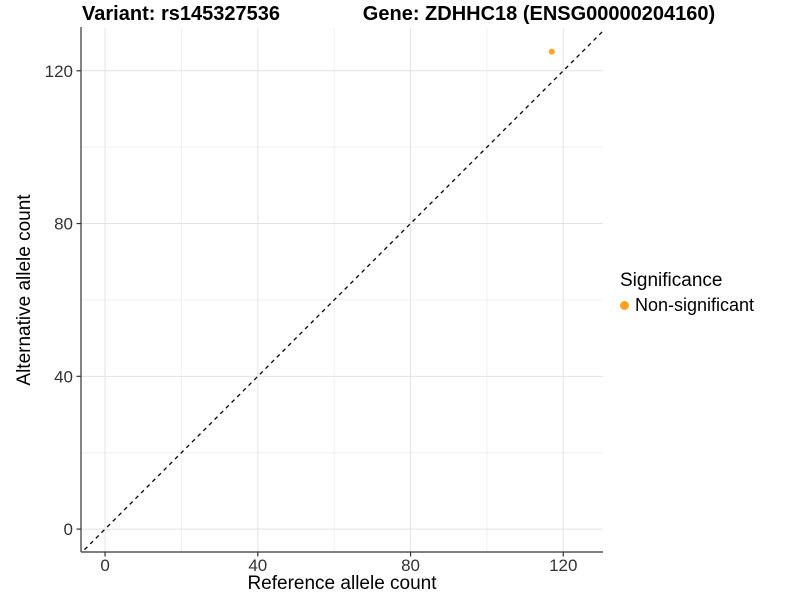  What do you see at coordinates (257, 565) in the screenshot?
I see `x-tick-label: 40` at bounding box center [257, 565].